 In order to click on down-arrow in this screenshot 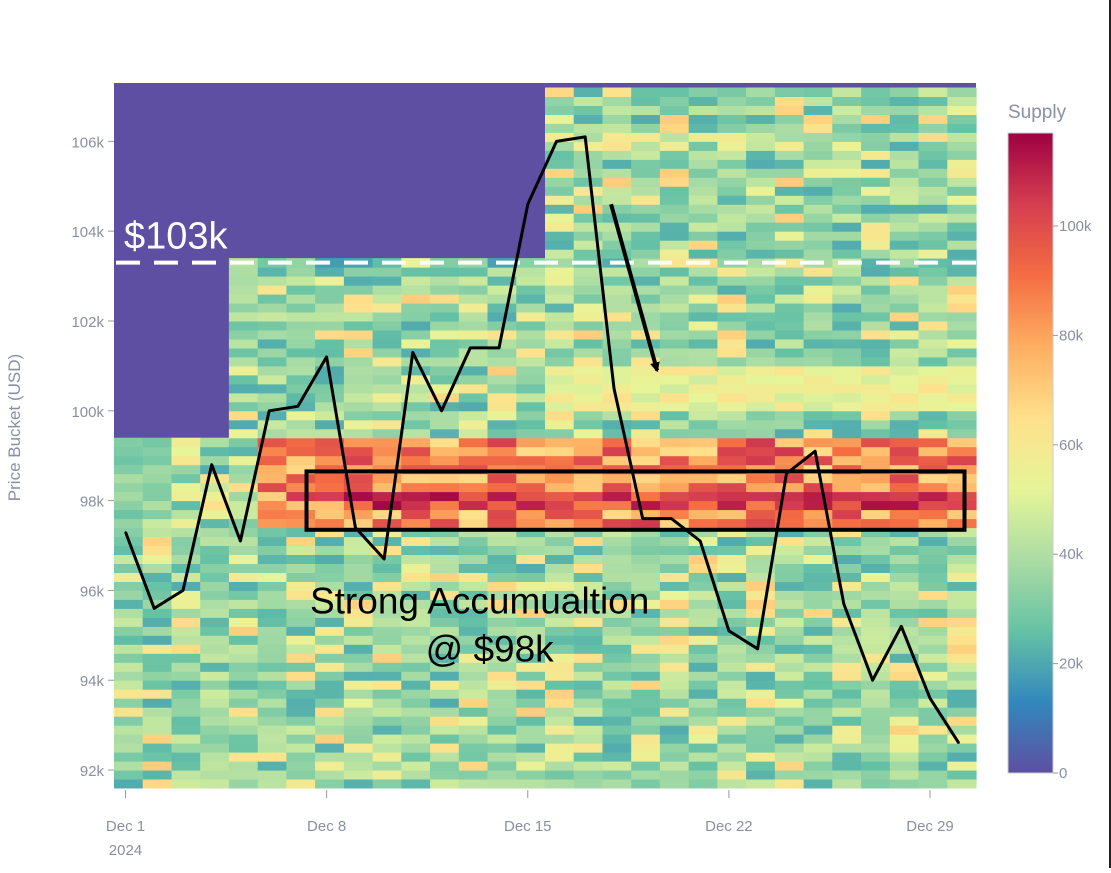, I will do `click(634, 288)`.